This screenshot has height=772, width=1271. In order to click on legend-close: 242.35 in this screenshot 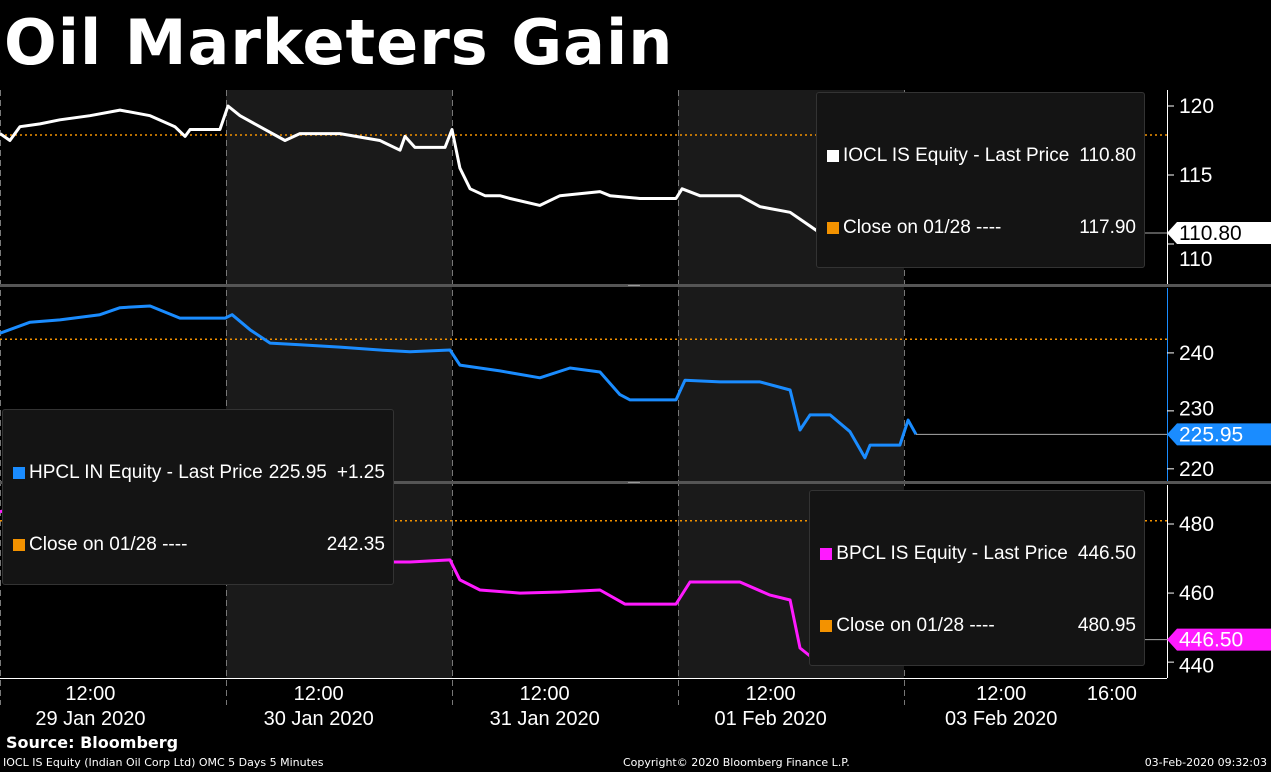, I will do `click(355, 544)`.